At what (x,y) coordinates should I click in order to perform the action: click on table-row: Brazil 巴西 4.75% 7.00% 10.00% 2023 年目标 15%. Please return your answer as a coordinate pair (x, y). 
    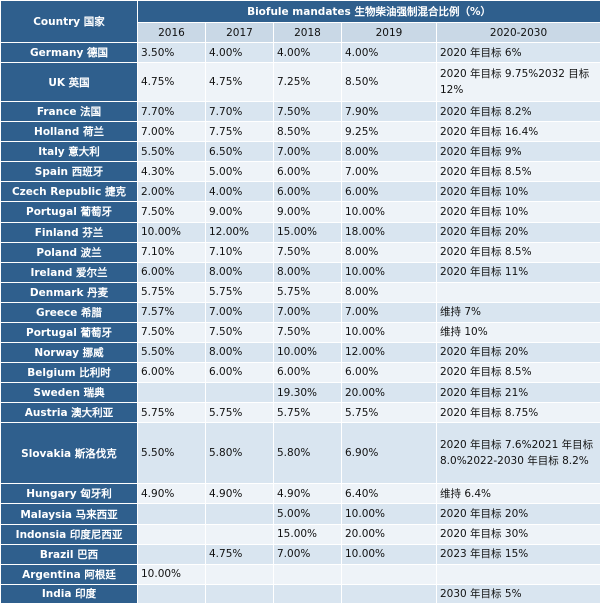
    Looking at the image, I should click on (300, 554).